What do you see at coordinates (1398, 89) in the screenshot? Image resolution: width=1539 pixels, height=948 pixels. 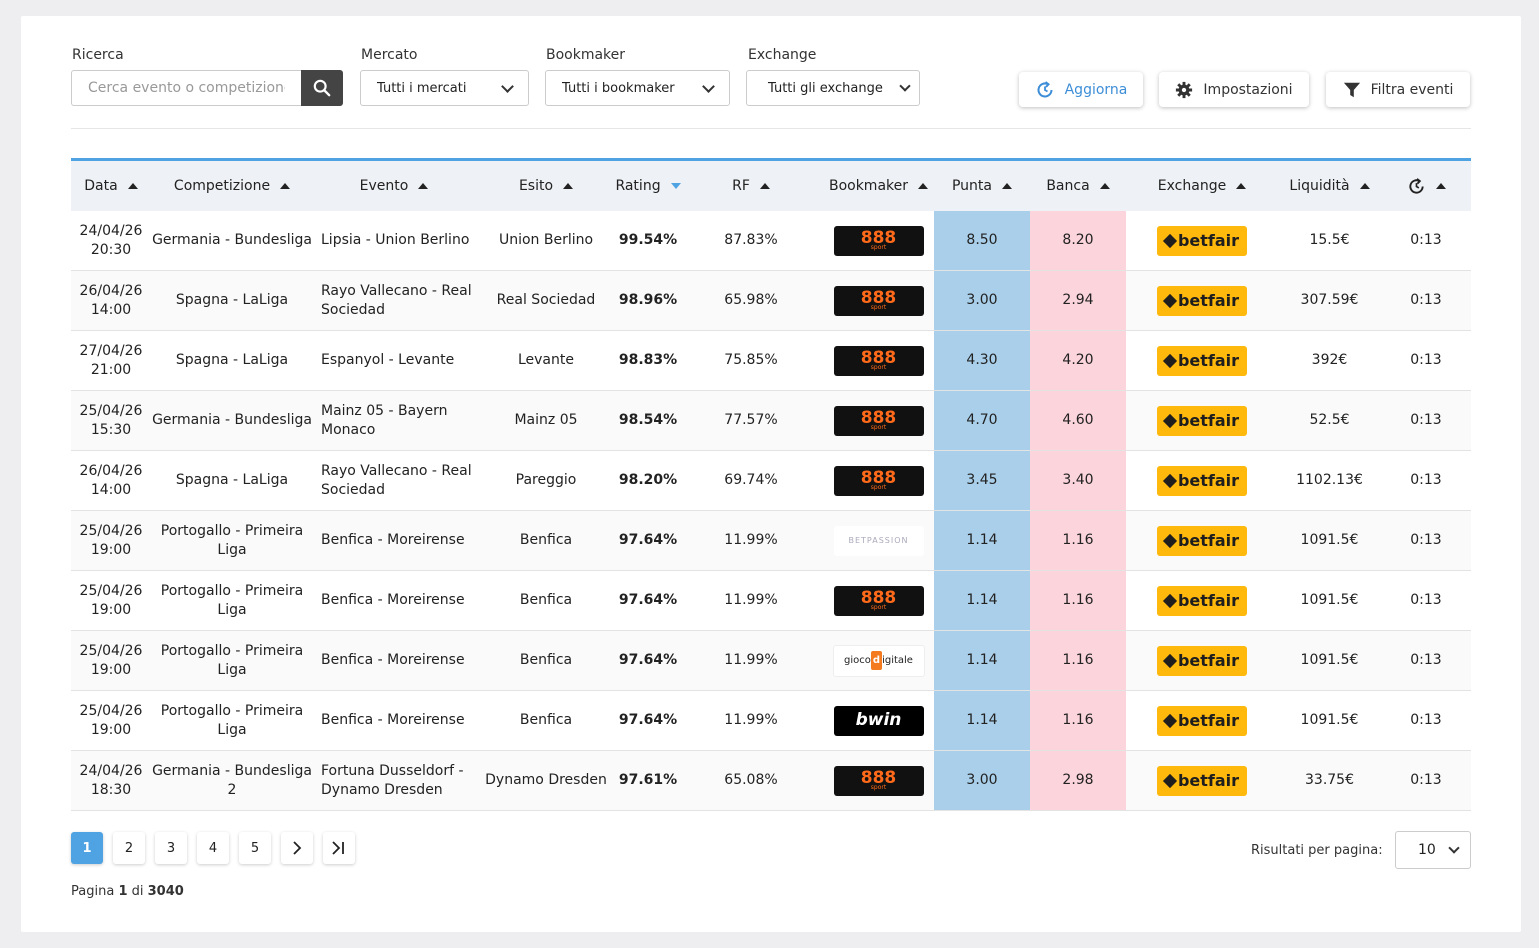 I see `filter-events-button: Filtra eventi` at bounding box center [1398, 89].